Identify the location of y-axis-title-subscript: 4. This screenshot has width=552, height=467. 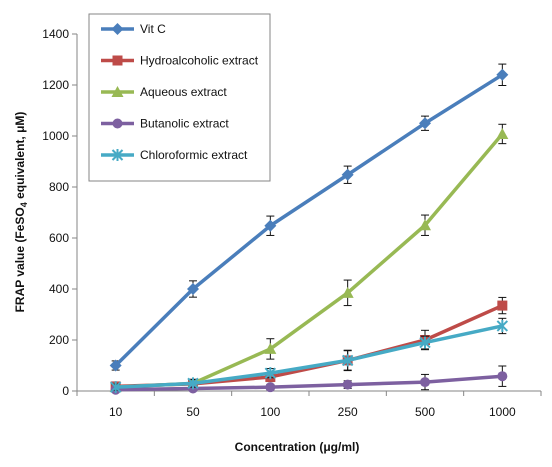
(24, 204).